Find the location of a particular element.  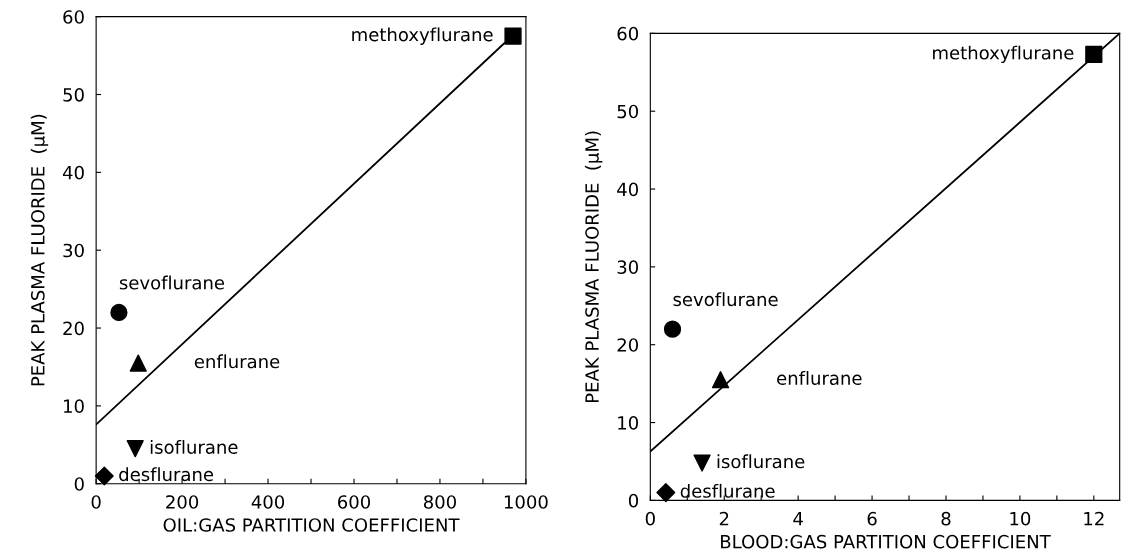

x-tick-label: 4 is located at coordinates (798, 519).